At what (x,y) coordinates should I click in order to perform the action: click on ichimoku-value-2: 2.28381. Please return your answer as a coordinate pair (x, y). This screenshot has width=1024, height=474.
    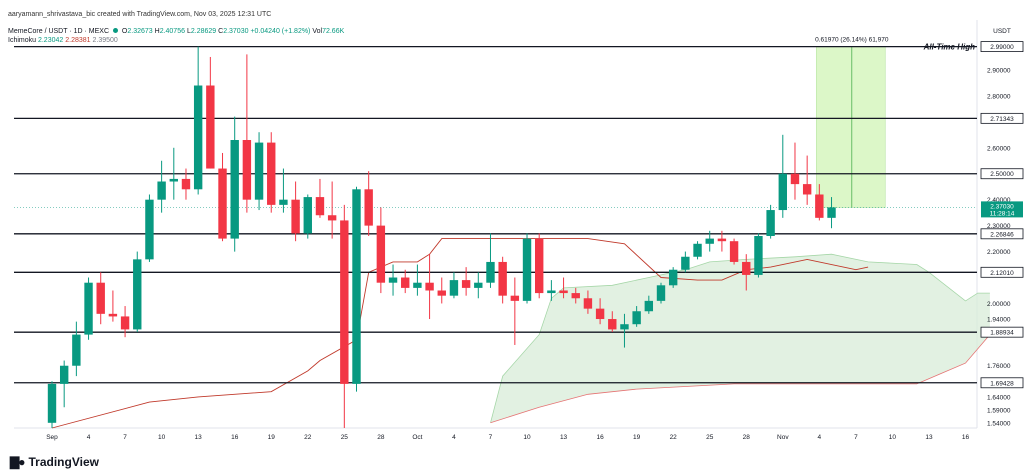
    Looking at the image, I should click on (78, 40).